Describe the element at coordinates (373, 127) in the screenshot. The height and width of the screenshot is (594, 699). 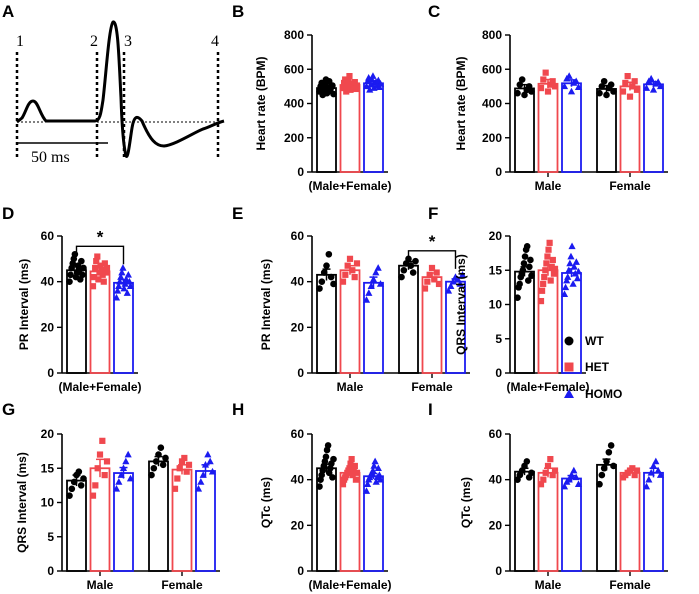
I see `bar-homo` at that location.